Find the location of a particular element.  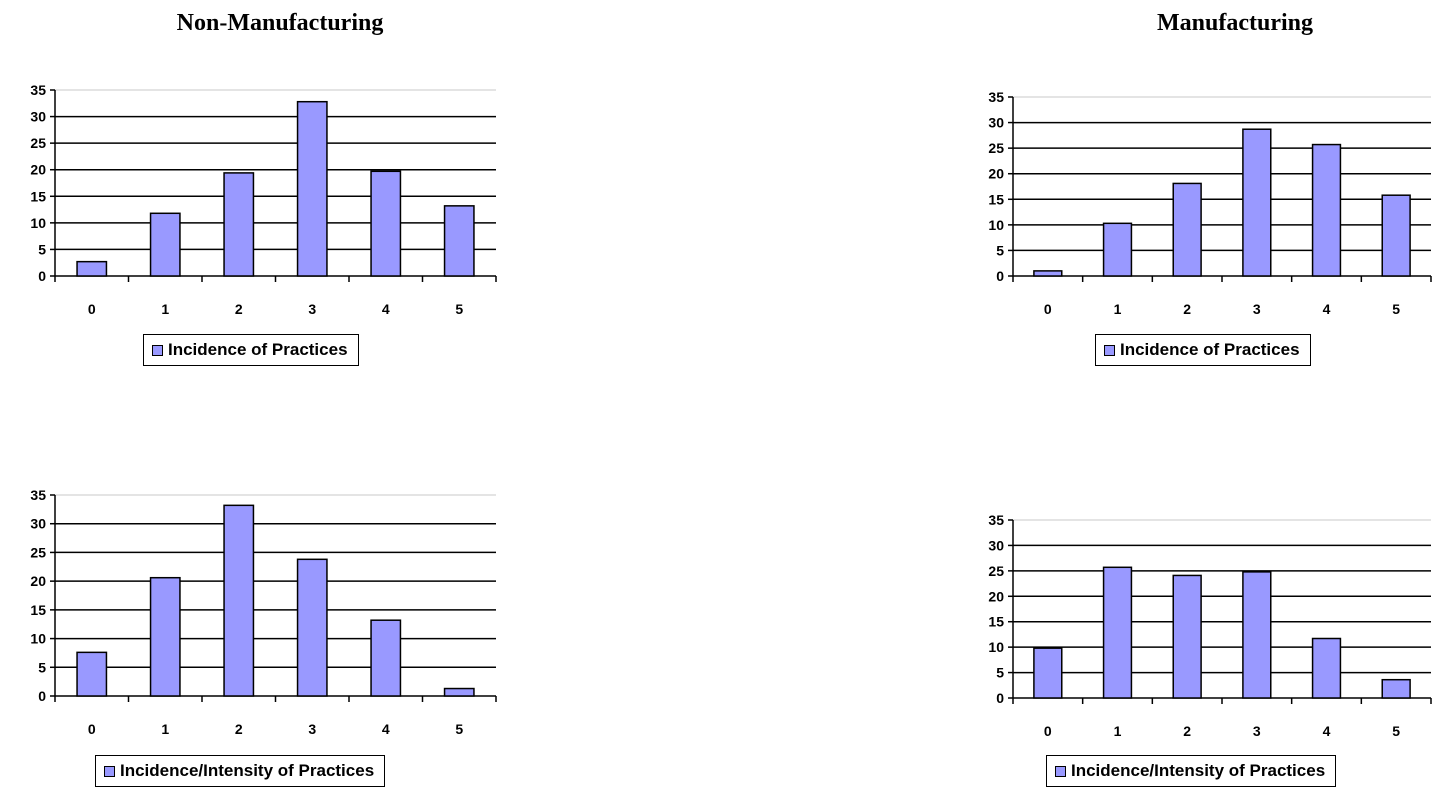

title-manufacturing: Manufacturing is located at coordinates (1235, 23).